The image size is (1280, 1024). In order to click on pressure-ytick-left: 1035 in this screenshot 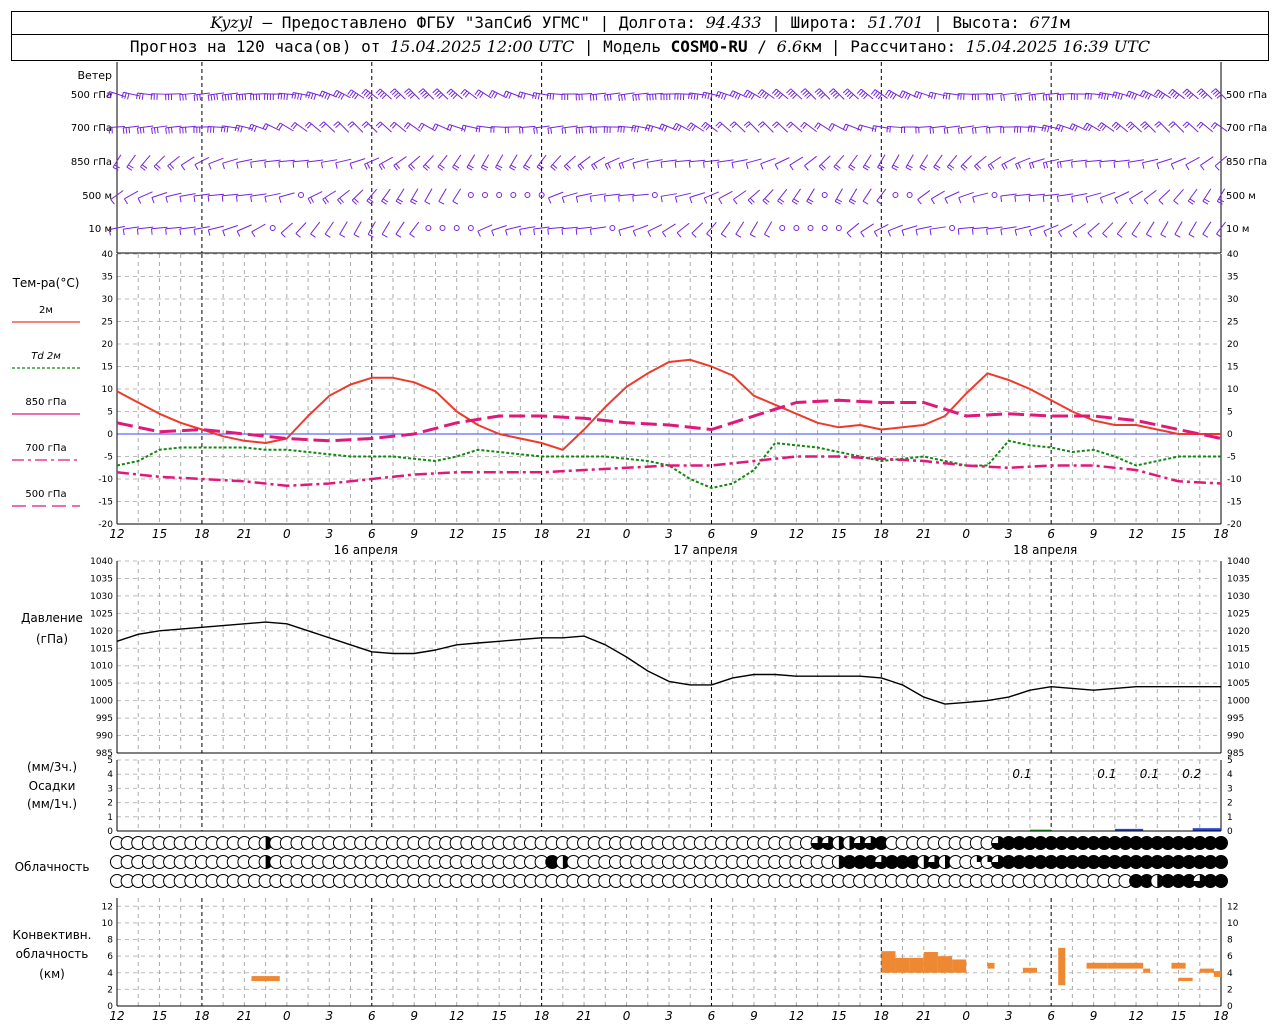, I will do `click(101, 579)`.